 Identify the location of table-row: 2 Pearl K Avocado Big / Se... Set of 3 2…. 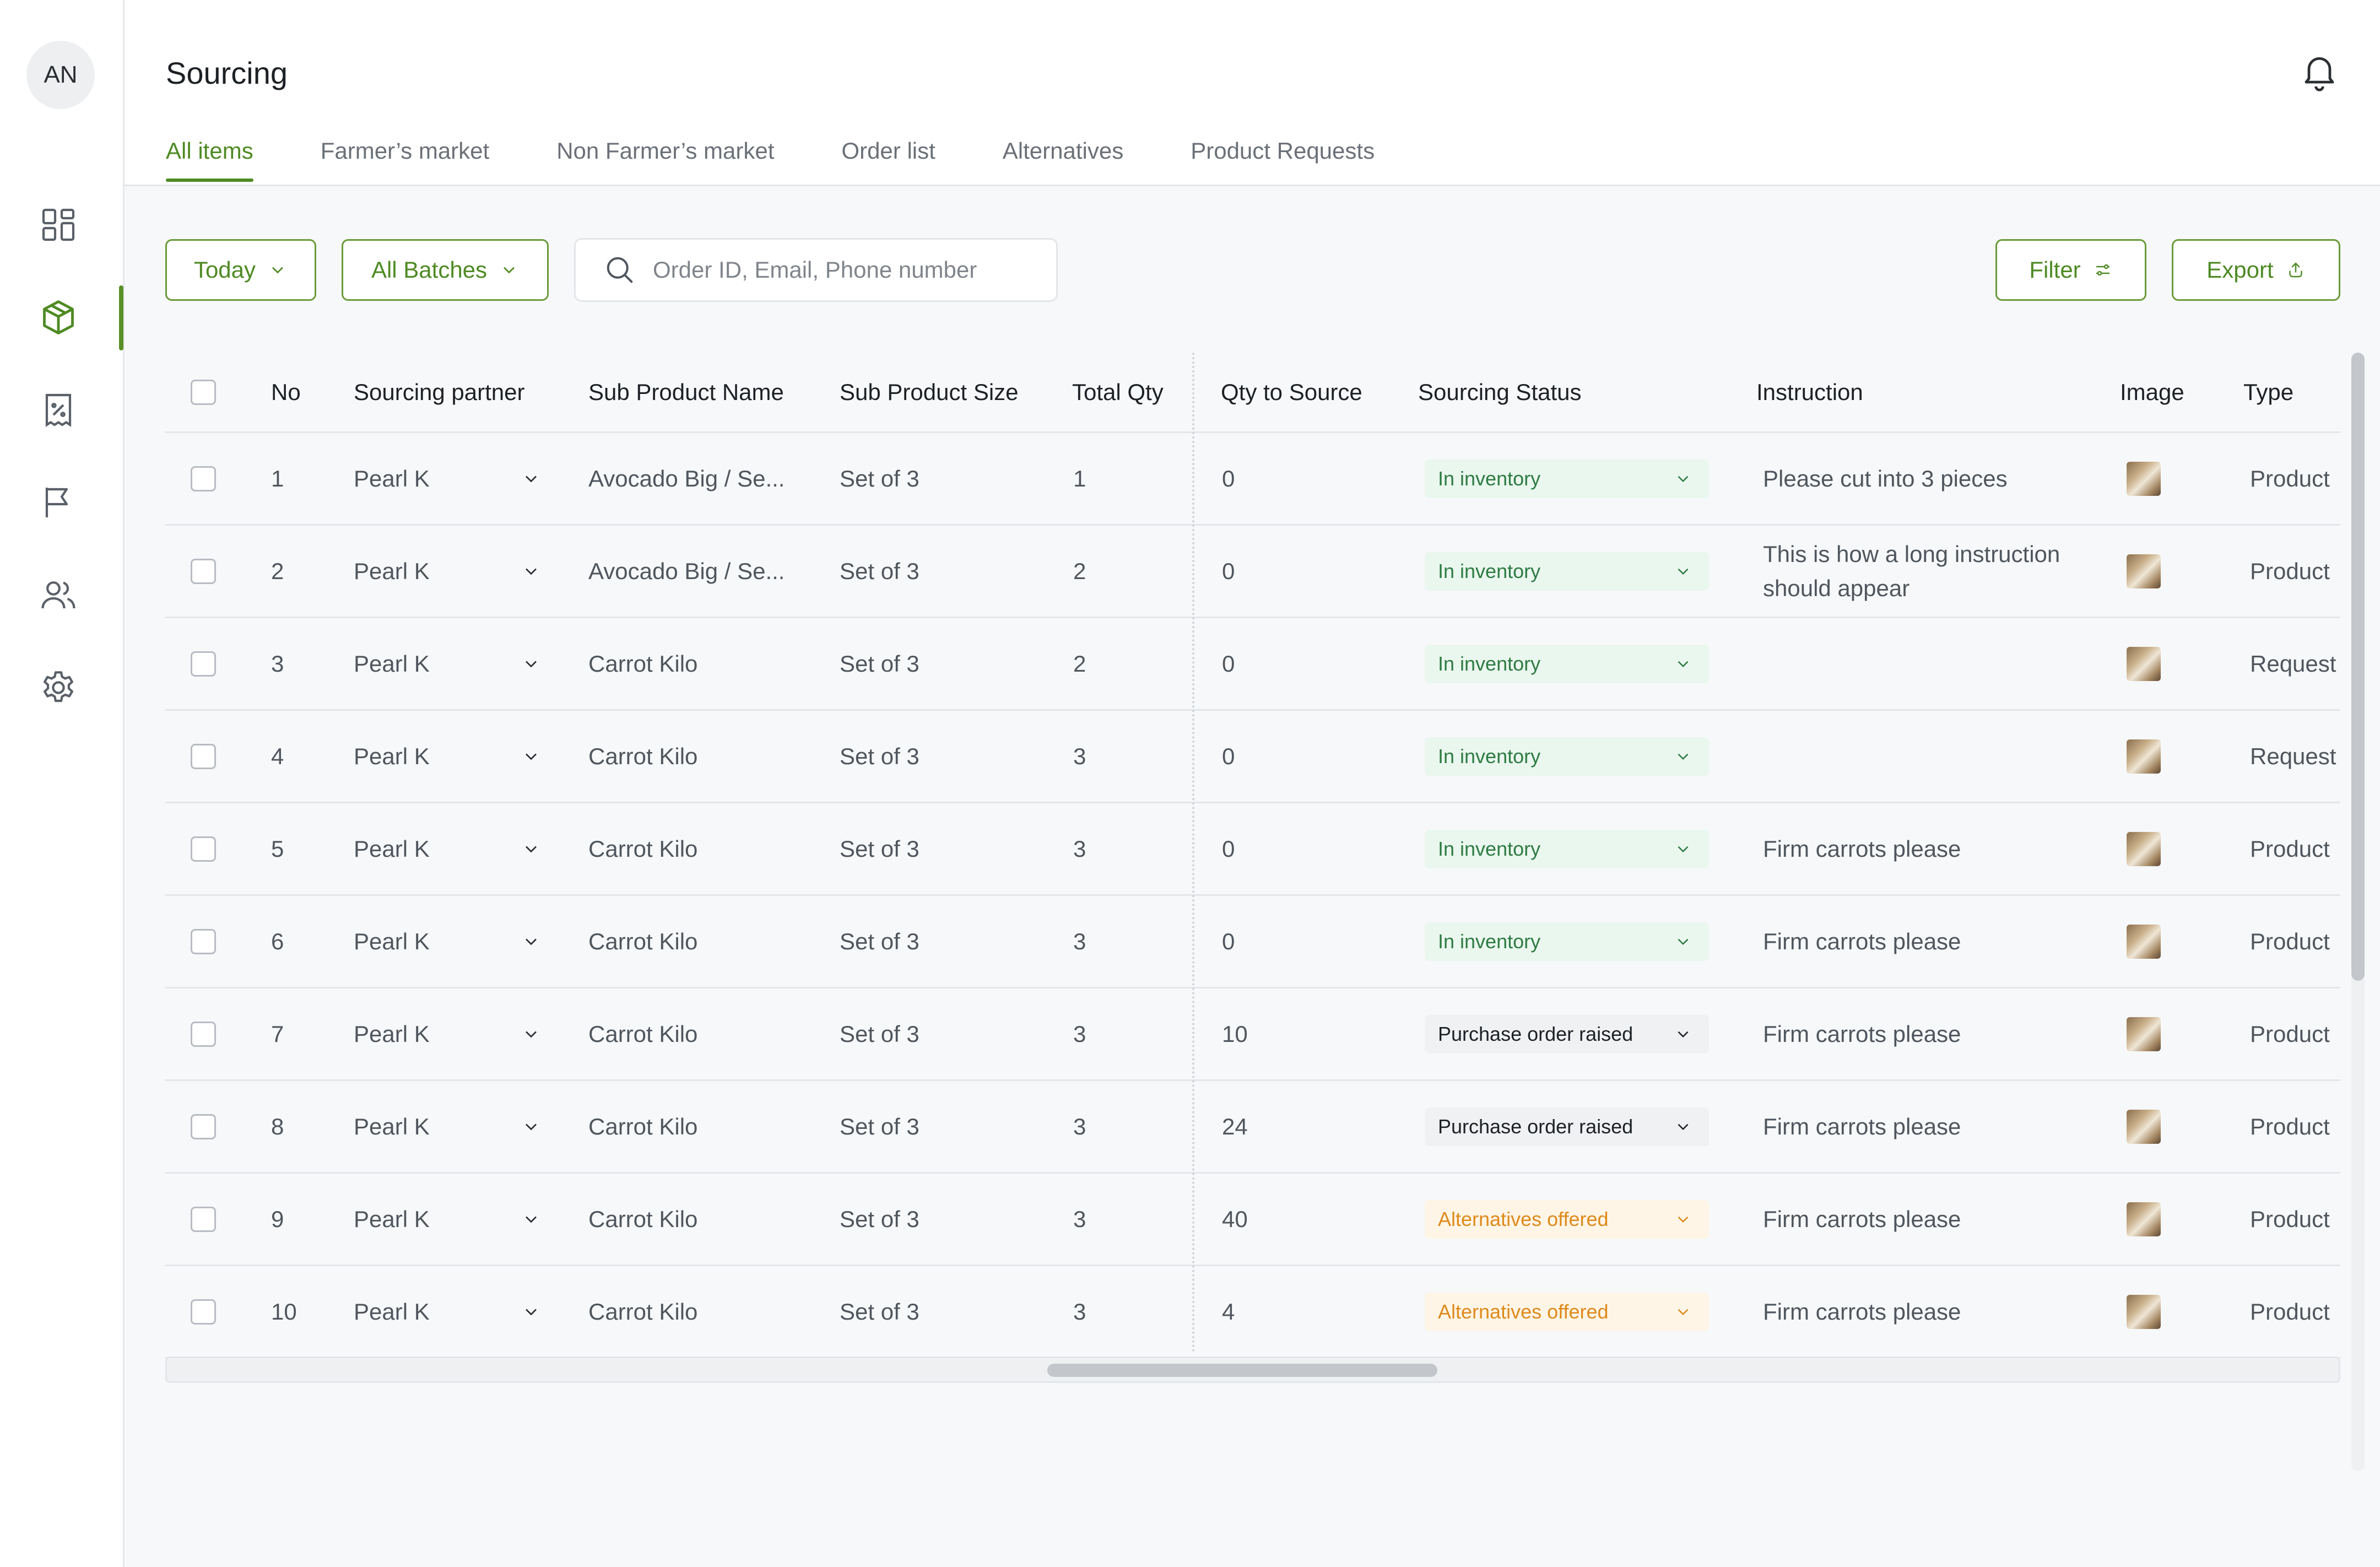
(1252, 572).